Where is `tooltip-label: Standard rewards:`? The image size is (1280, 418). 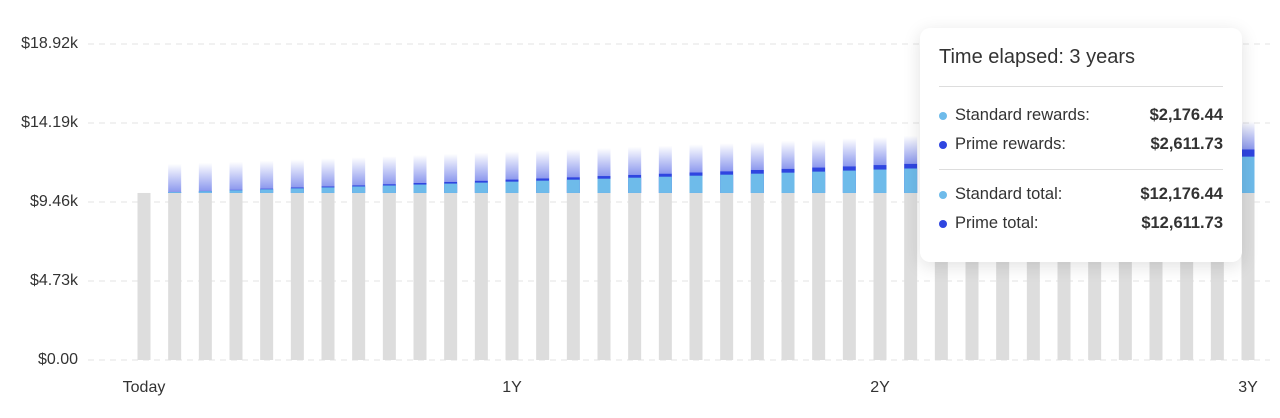 tooltip-label: Standard rewards: is located at coordinates (1022, 115).